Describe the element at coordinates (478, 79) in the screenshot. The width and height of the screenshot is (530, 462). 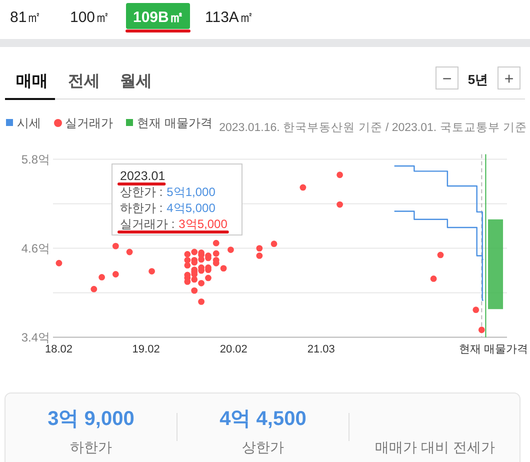
I see `text: 5년` at that location.